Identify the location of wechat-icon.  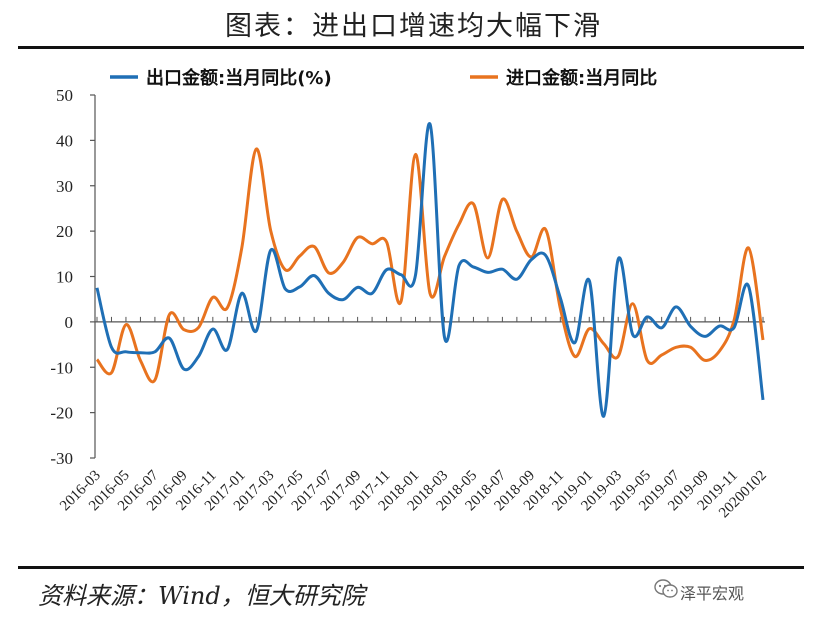
(666, 588).